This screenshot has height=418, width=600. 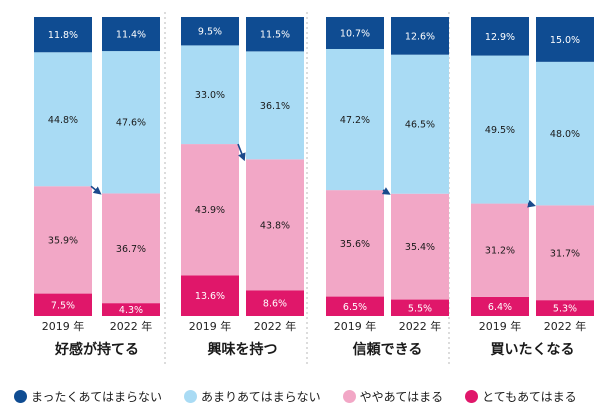 I want to click on chart-legend: まったくあてはまらない あまりあてはまらない ややあてはまる とてもあてはまる, so click(x=304, y=396).